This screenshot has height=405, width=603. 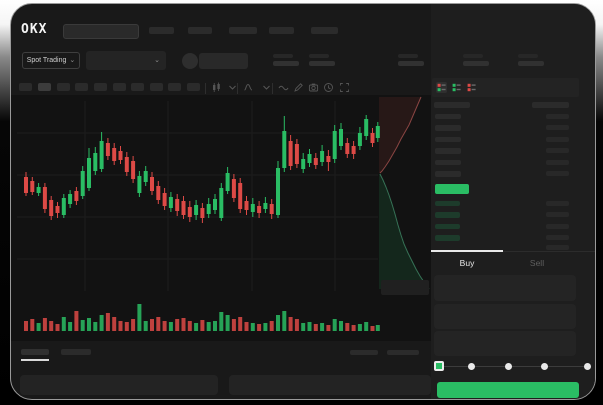 I want to click on tab-buy: Buy, so click(x=467, y=263).